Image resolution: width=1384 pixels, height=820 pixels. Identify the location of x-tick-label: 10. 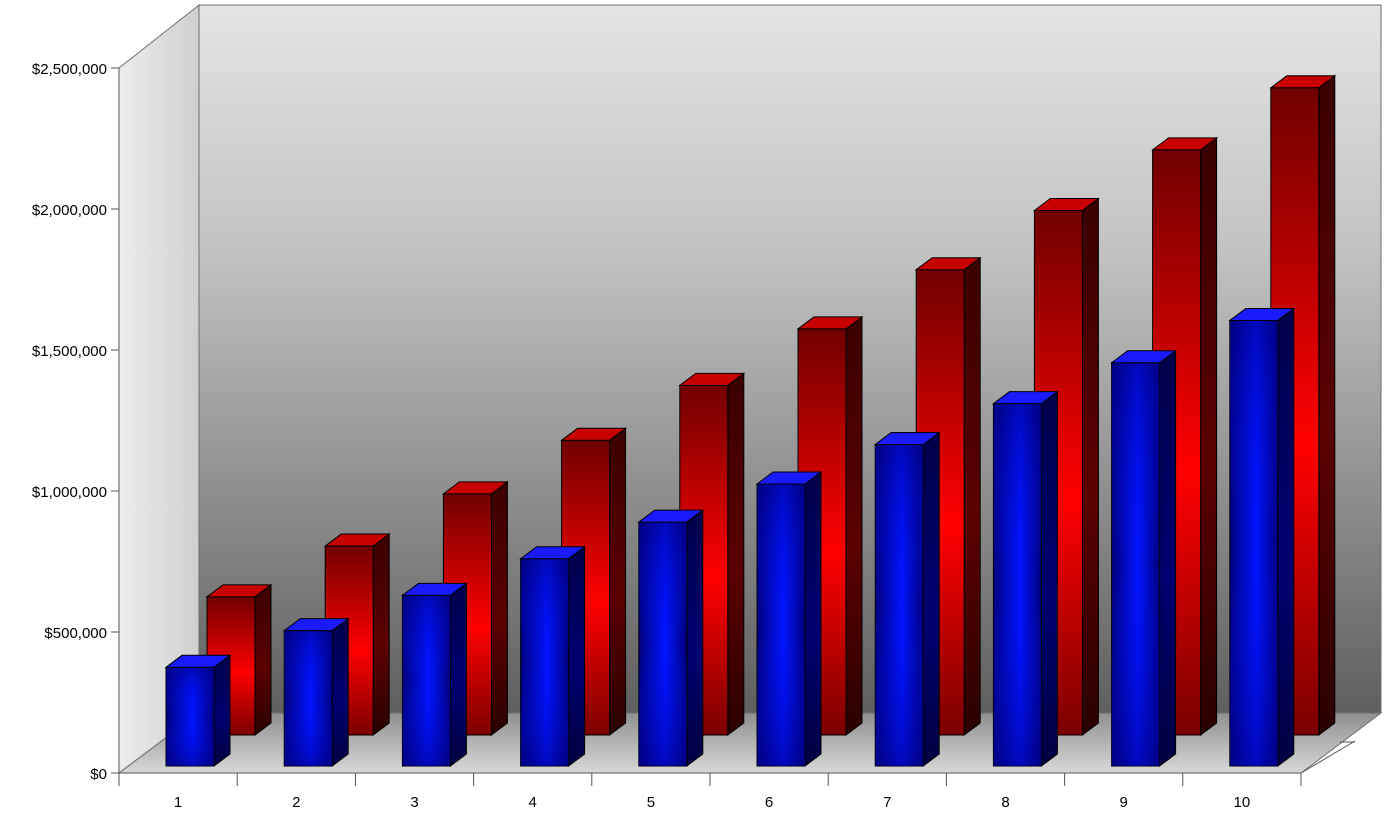
(1242, 802).